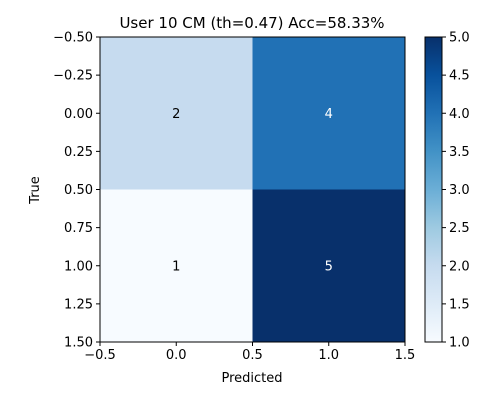 Image resolution: width=500 pixels, height=400 pixels. What do you see at coordinates (328, 355) in the screenshot?
I see `x-tick-label: 1.0` at bounding box center [328, 355].